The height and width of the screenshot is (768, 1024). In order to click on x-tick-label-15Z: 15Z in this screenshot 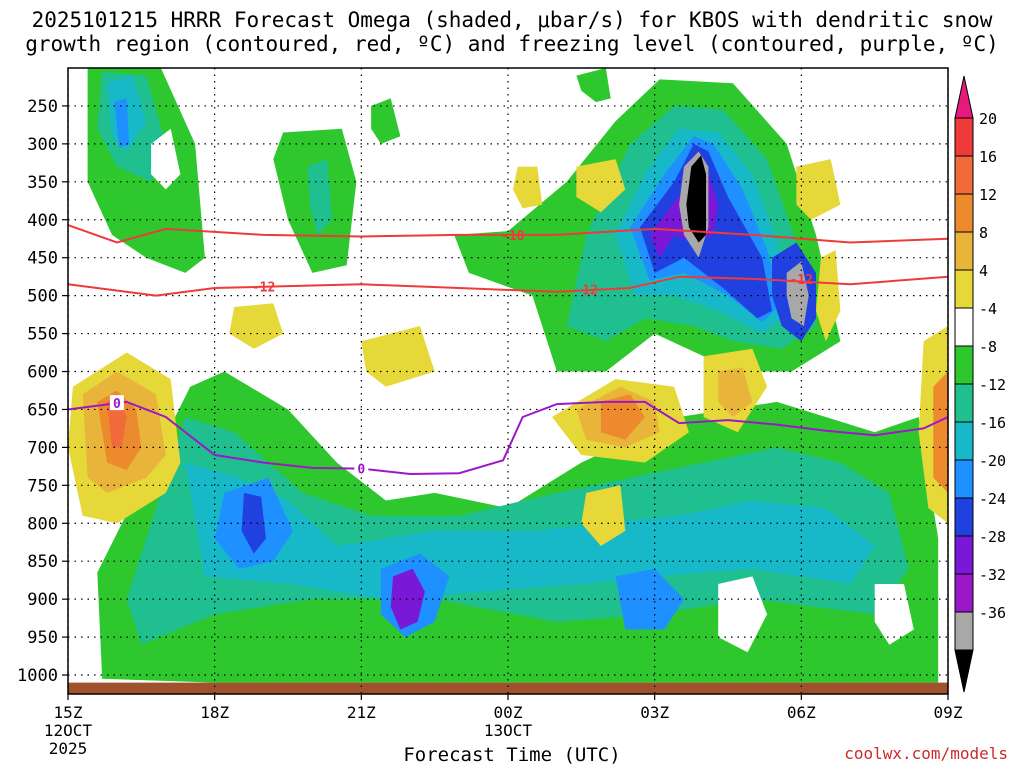, I will do `click(68, 712)`.